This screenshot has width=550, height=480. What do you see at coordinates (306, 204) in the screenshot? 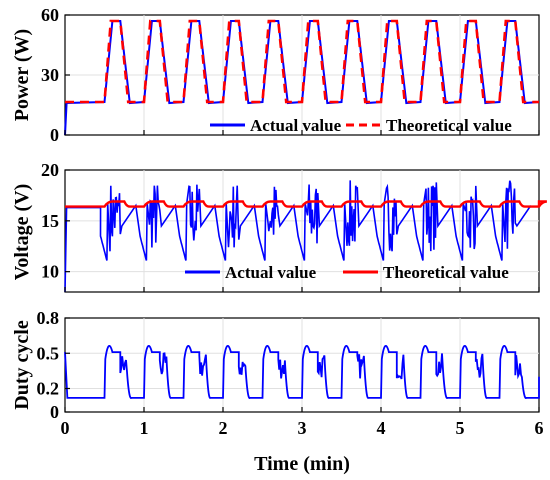
I see `theoretical-voltage-line` at bounding box center [306, 204].